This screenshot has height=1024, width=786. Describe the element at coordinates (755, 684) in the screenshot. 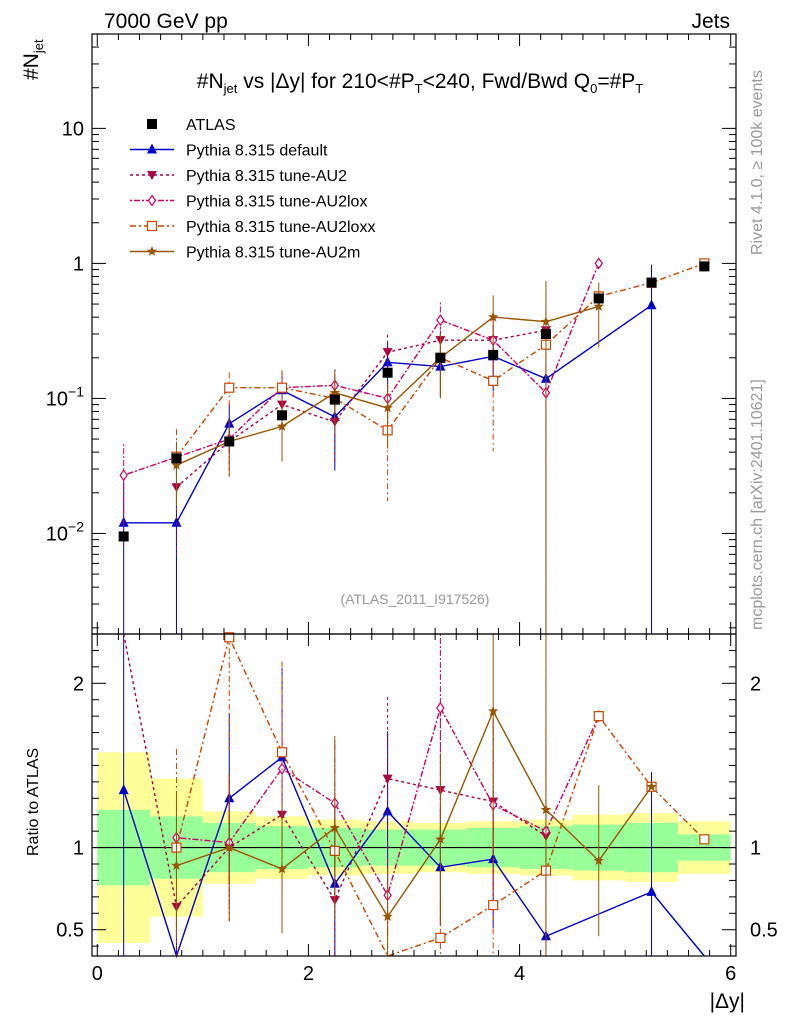

I see `ratio-y-tick-label-right: 2` at that location.